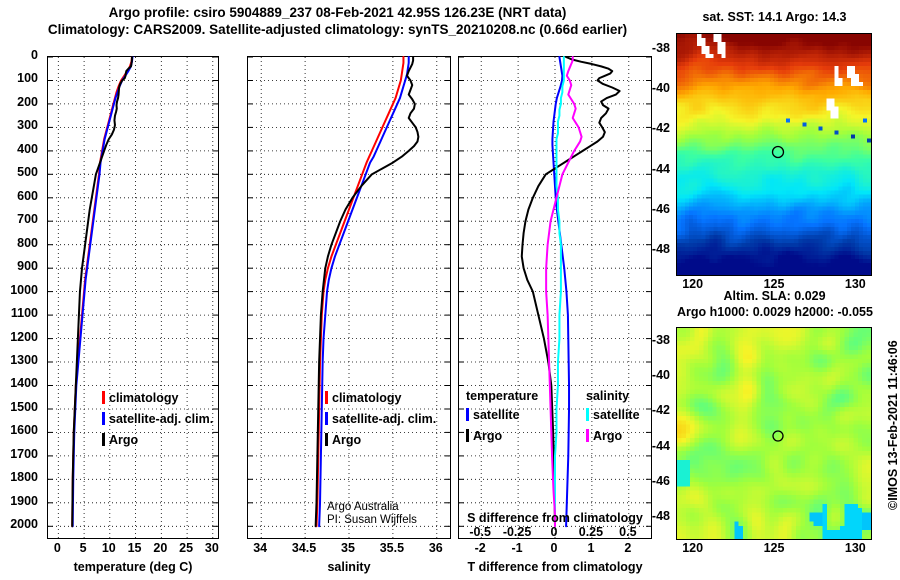 Image resolution: width=900 pixels, height=580 pixels. I want to click on xtick-0.5: 0.5, so click(628, 532).